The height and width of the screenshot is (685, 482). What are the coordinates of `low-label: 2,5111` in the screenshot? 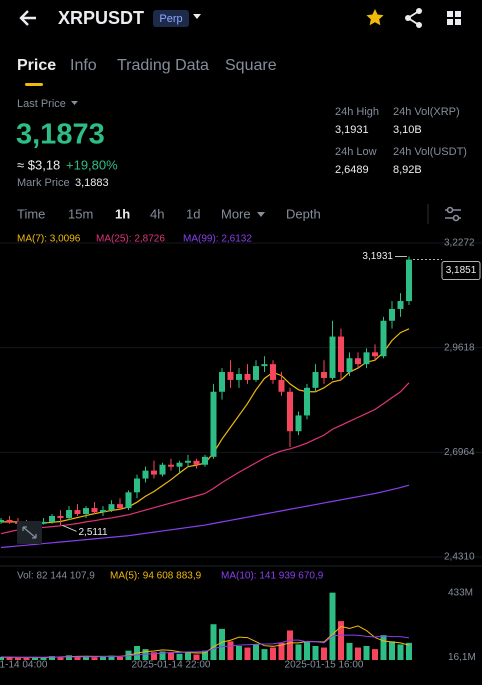 It's located at (94, 532).